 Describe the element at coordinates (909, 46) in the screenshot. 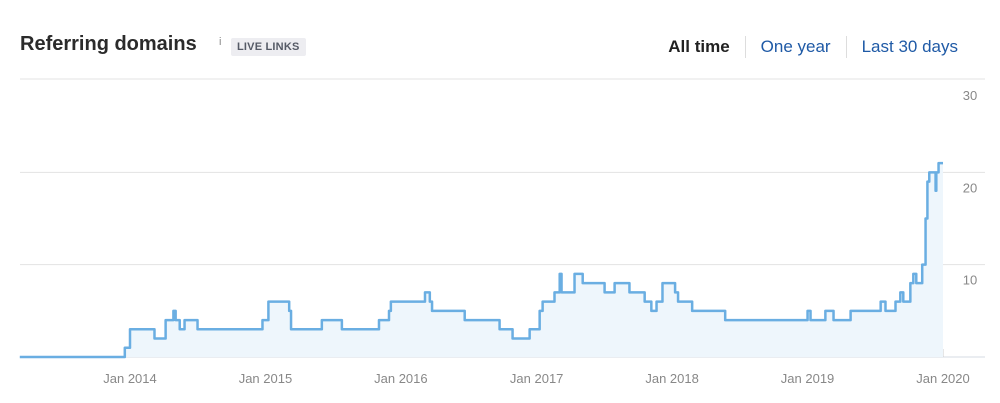

I see `range-last-30-days: Last 30 days` at that location.